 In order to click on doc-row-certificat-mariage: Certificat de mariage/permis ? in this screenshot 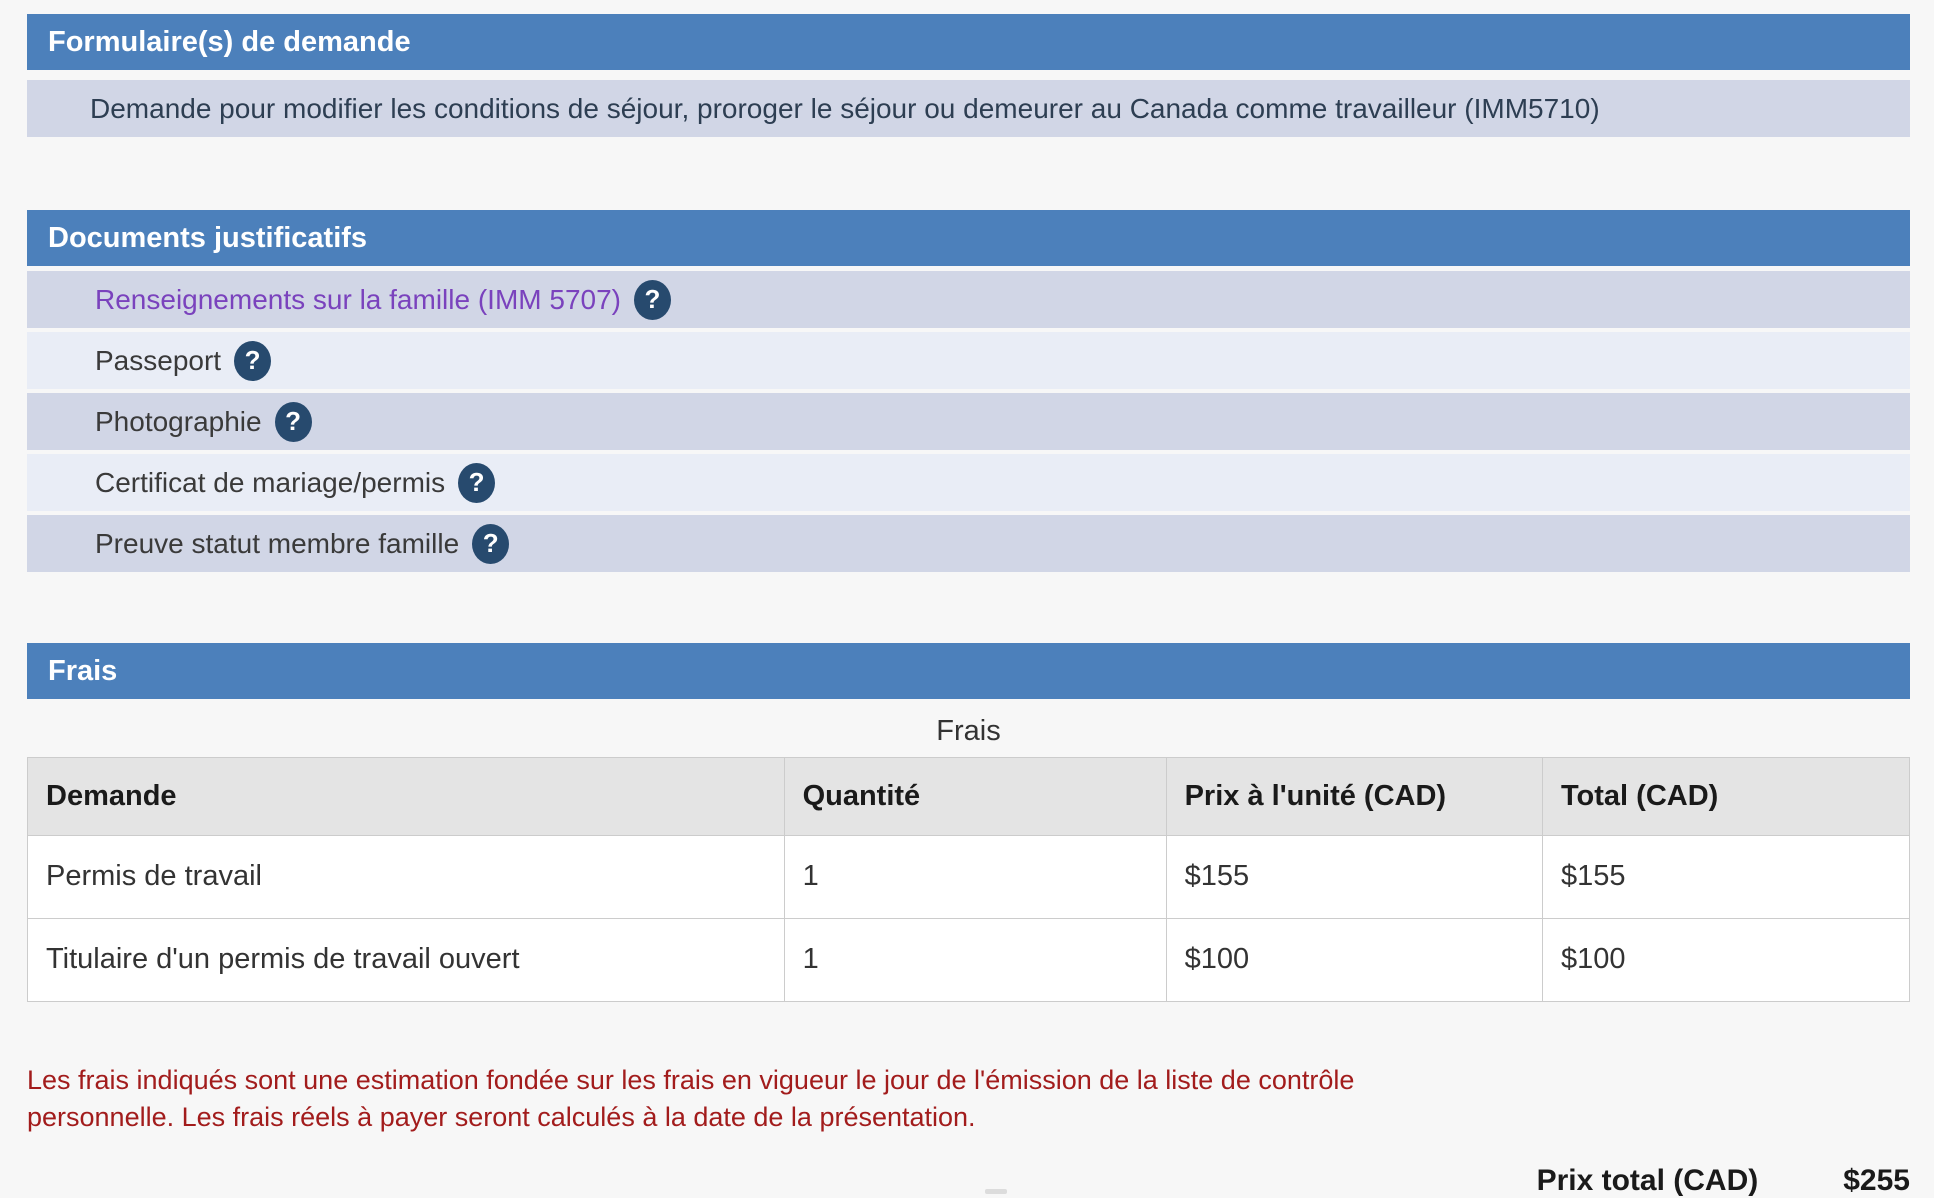, I will do `click(968, 482)`.